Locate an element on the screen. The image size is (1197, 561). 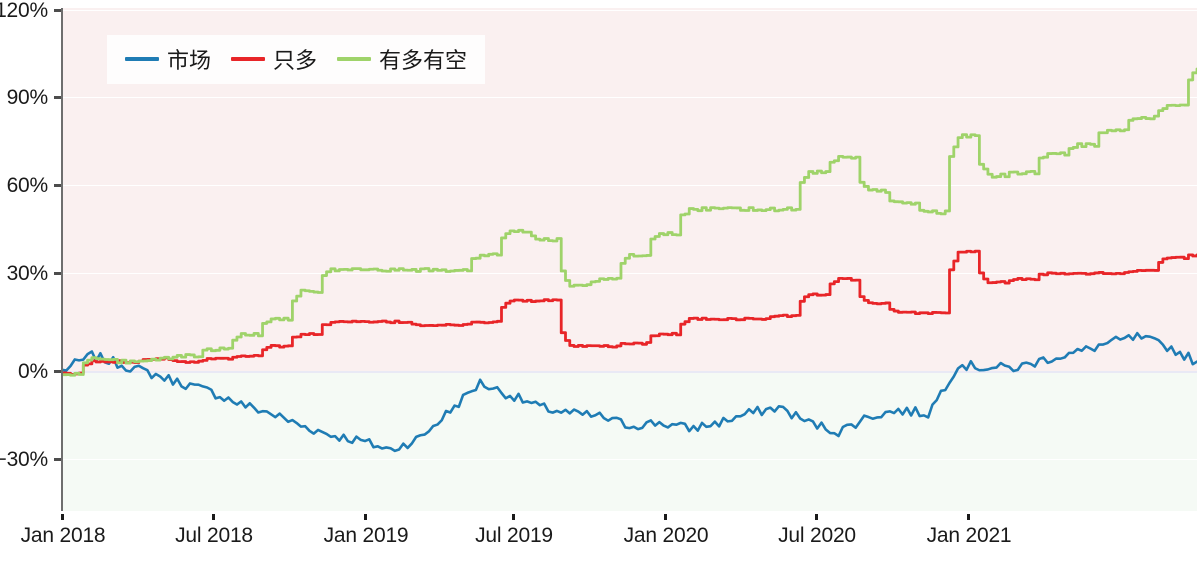
x-tick-mark-jan-2019 is located at coordinates (365, 517).